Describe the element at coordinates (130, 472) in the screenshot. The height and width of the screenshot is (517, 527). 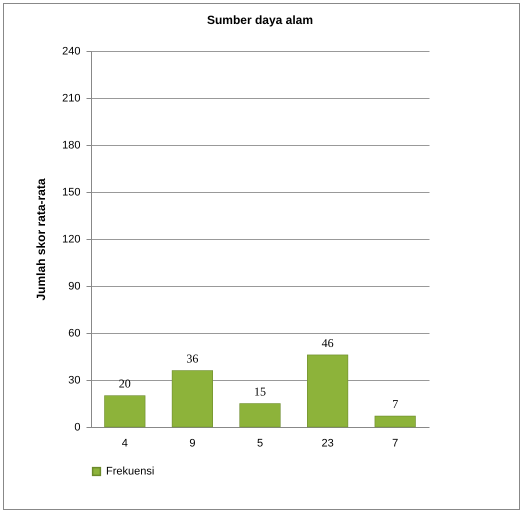
I see `legend-label: Frekuensi` at that location.